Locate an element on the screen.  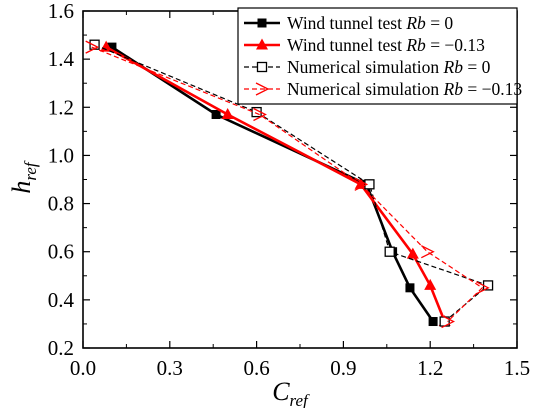
legend-label: Wind tunnel test Rb = −0.13 is located at coordinates (386, 45).